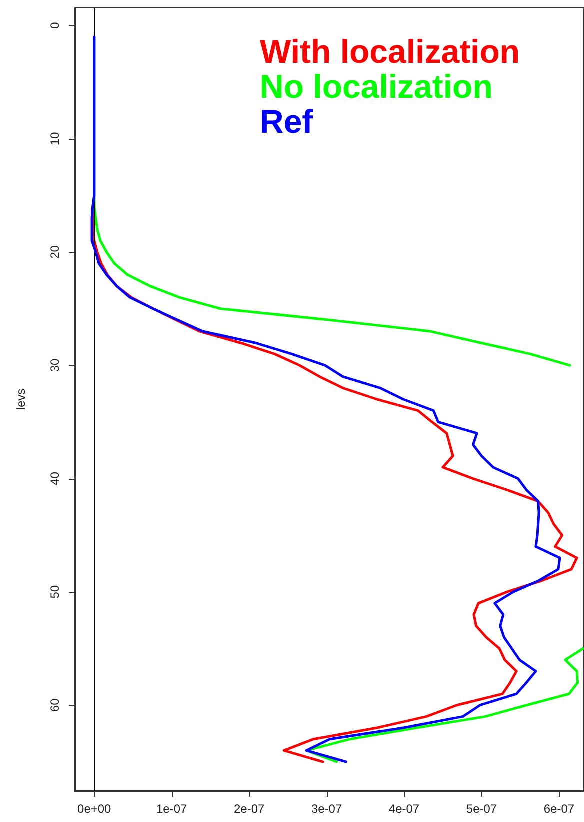 Image resolution: width=584 pixels, height=822 pixels. I want to click on y-tick-label: 50, so click(55, 592).